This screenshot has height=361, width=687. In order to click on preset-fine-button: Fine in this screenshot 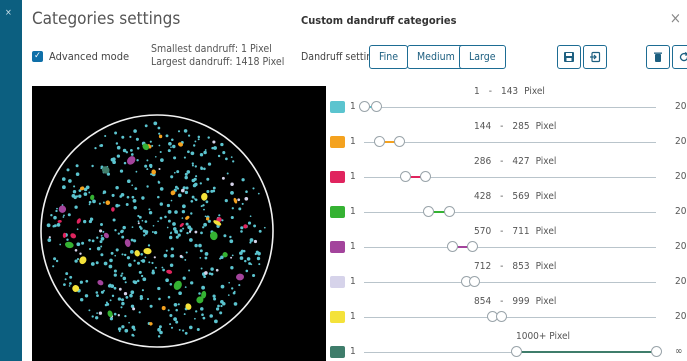, I will do `click(389, 57)`.